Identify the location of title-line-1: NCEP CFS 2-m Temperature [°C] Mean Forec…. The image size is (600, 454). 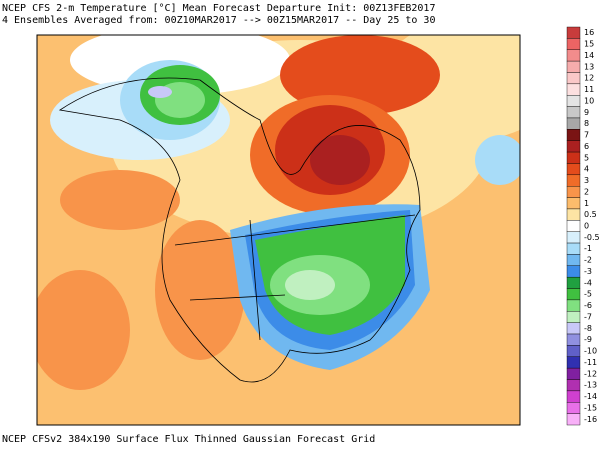
(218, 8).